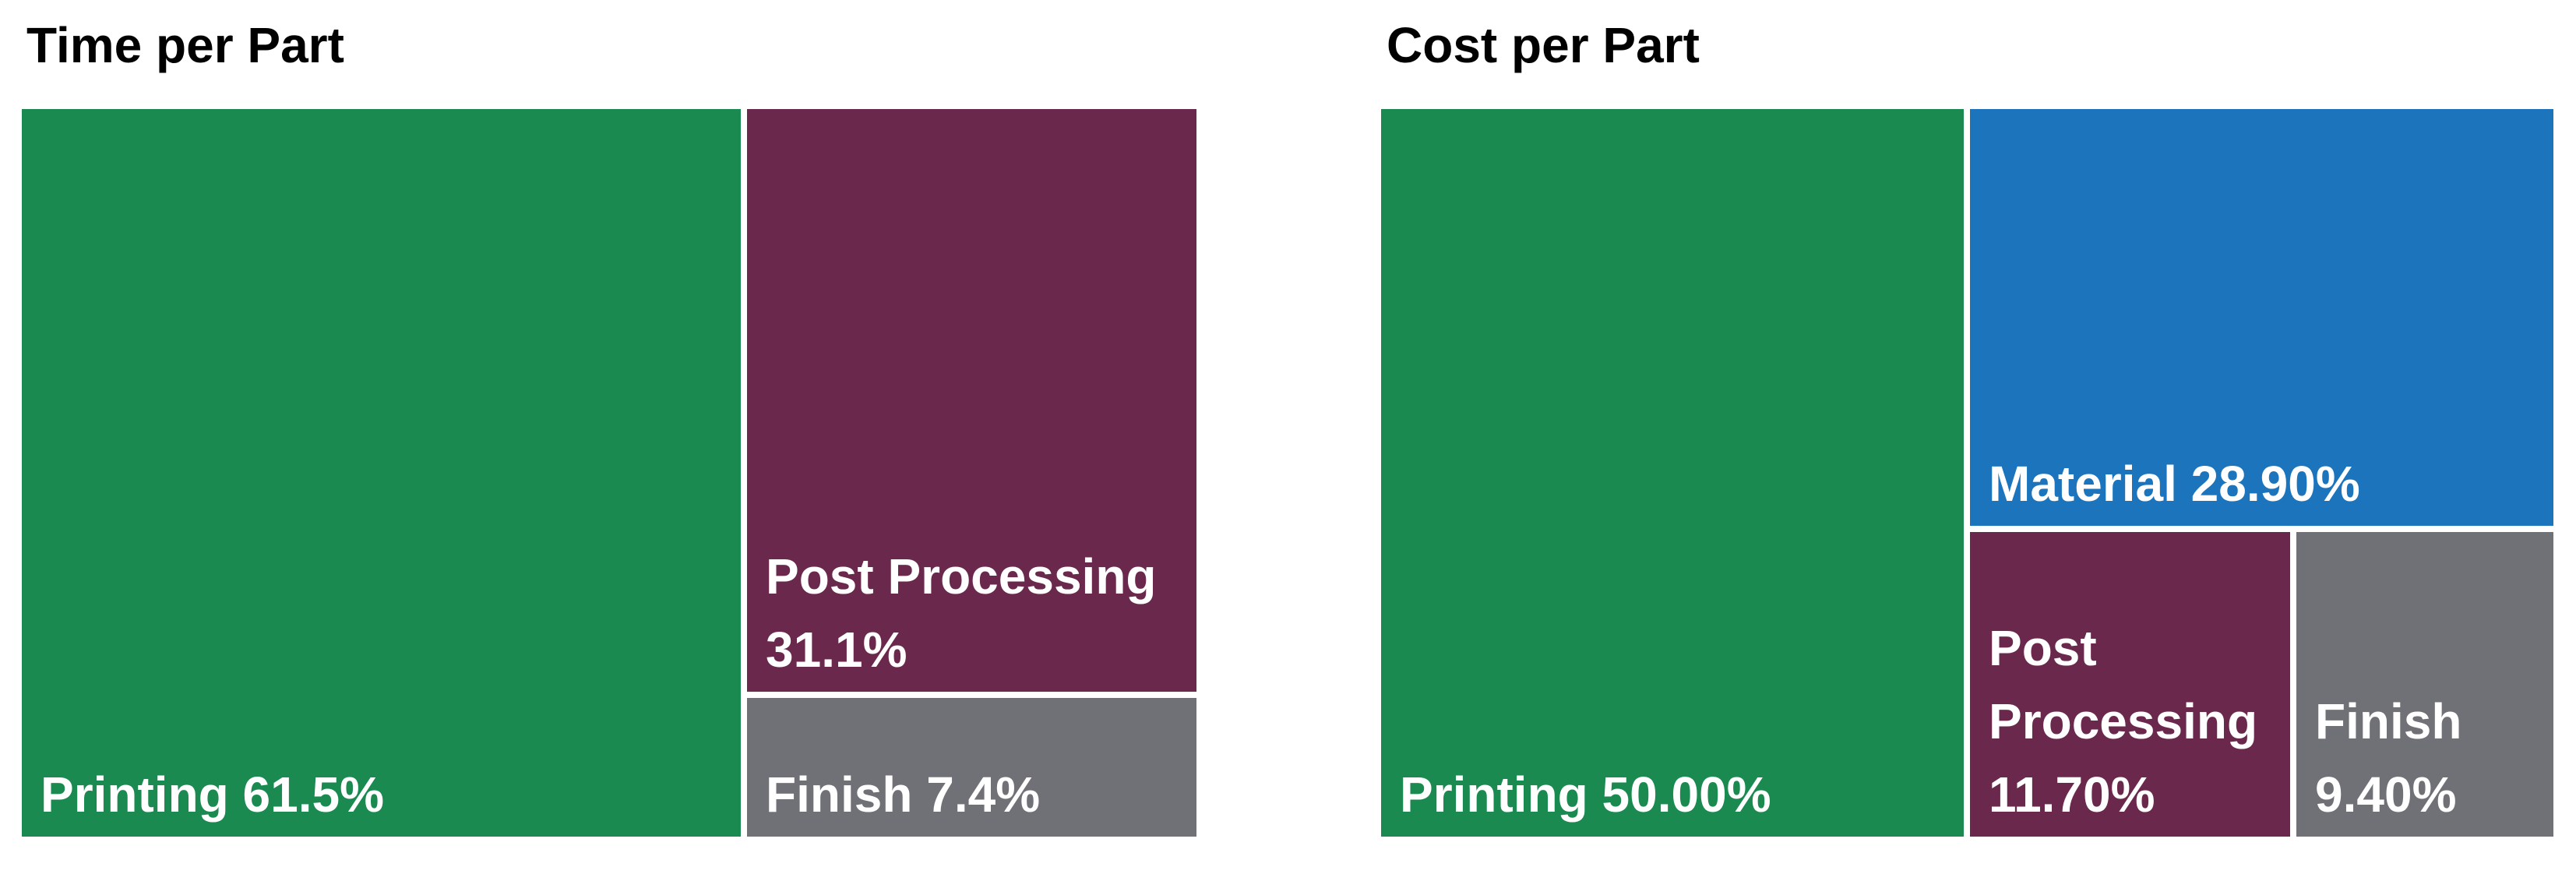 The width and height of the screenshot is (2576, 874). I want to click on tile-category-post-processing: Post, so click(2043, 648).